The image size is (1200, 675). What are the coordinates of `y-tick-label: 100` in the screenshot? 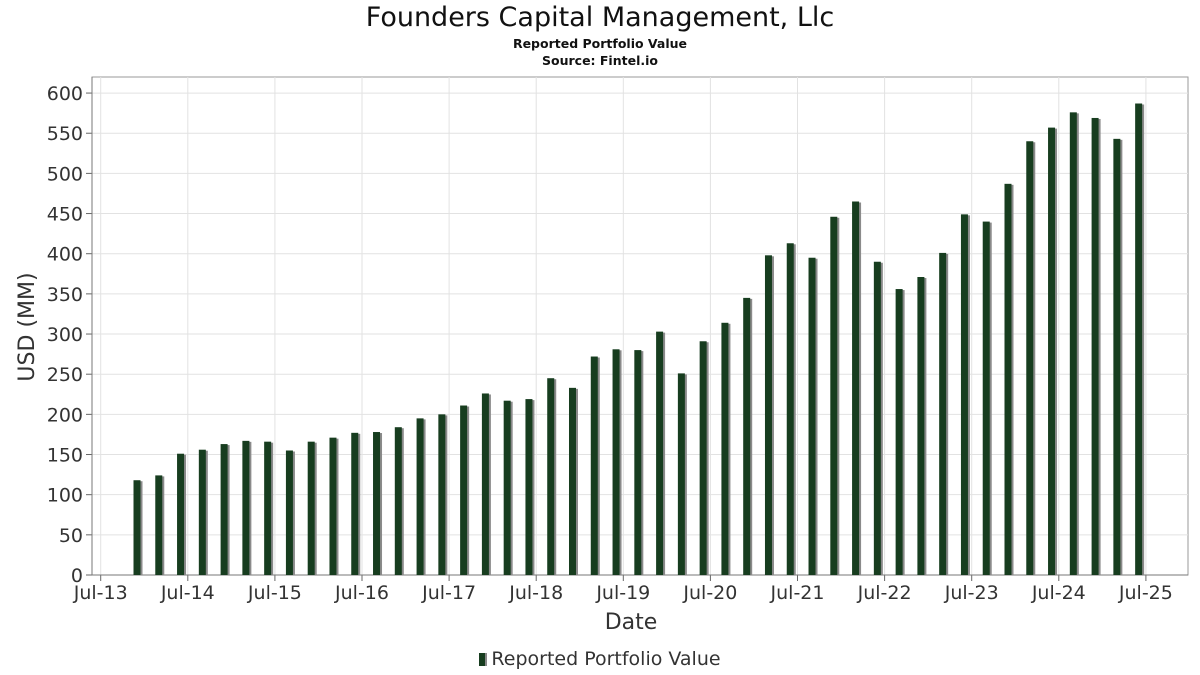 It's located at (65, 496).